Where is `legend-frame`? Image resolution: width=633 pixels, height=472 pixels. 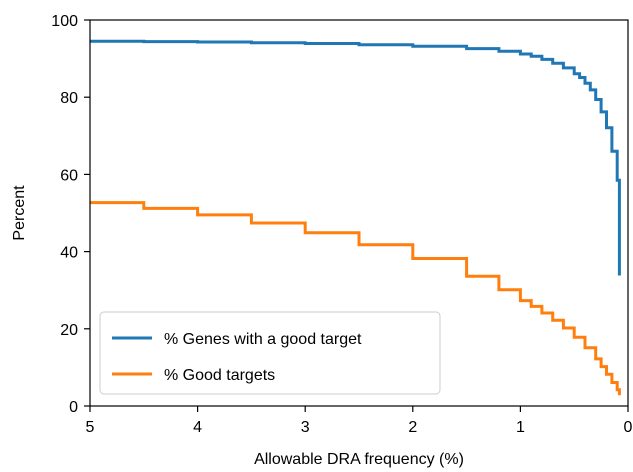
legend-frame is located at coordinates (270, 353).